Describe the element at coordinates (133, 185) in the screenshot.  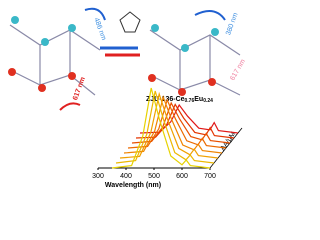
I see `x-axis-label: Wavelength (nm)` at that location.